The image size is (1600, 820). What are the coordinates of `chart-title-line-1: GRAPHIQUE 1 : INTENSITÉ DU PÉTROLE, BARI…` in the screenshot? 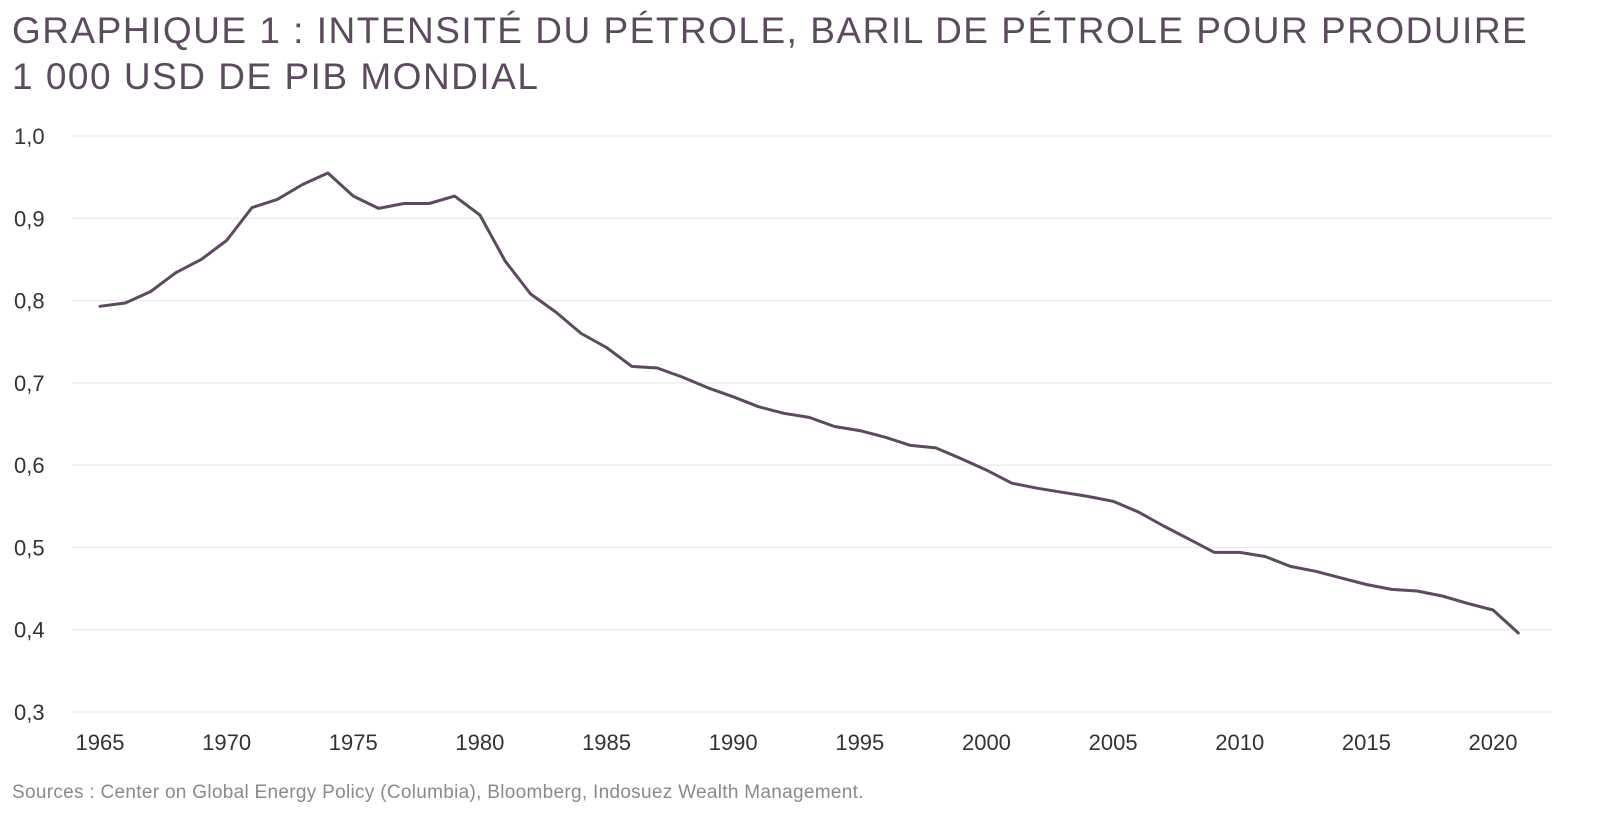 It's located at (770, 30).